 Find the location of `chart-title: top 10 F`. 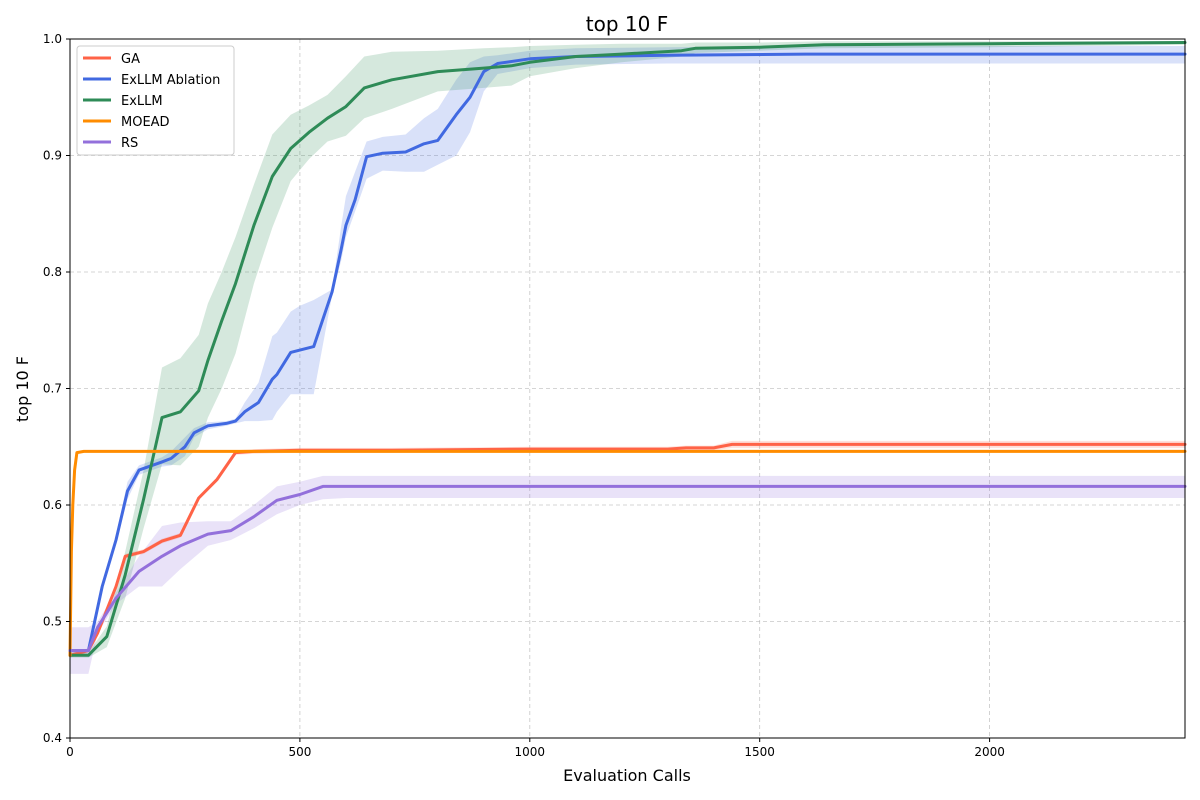

chart-title: top 10 F is located at coordinates (627, 24).